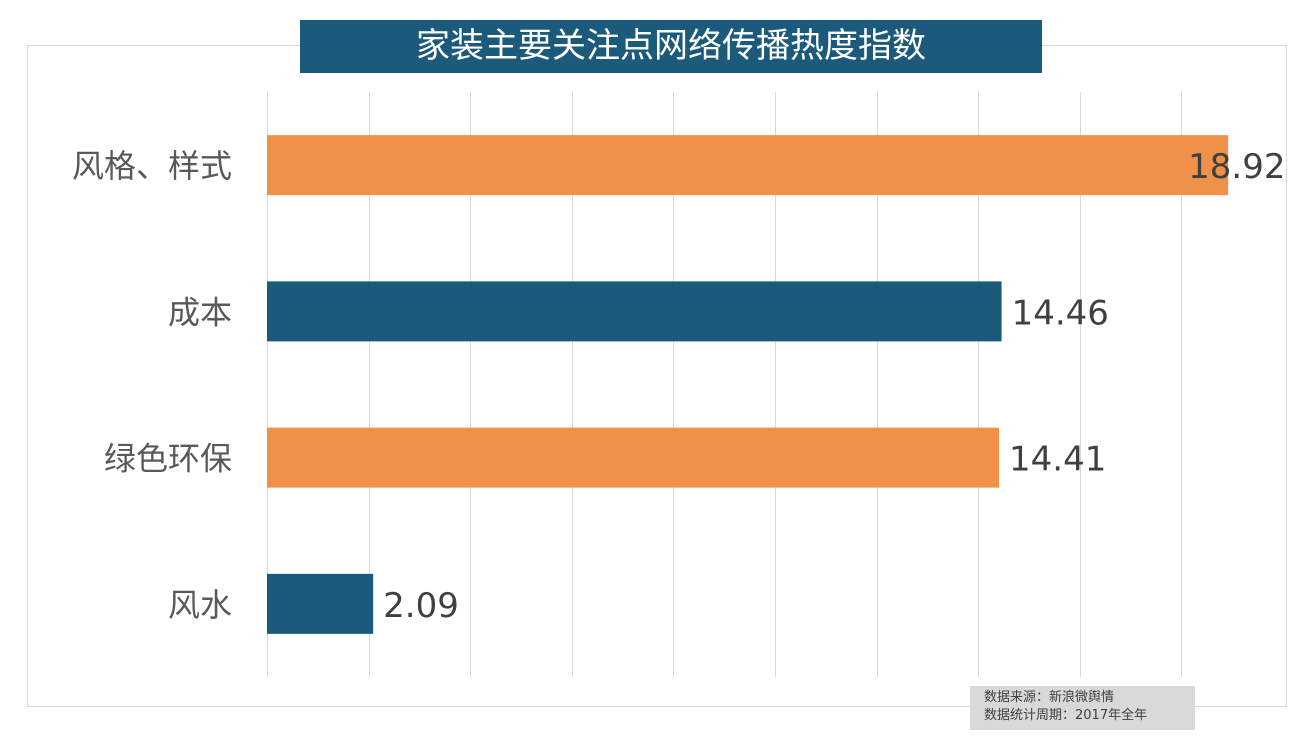  Describe the element at coordinates (1057, 460) in the screenshot. I see `value-label: 14.41` at that location.